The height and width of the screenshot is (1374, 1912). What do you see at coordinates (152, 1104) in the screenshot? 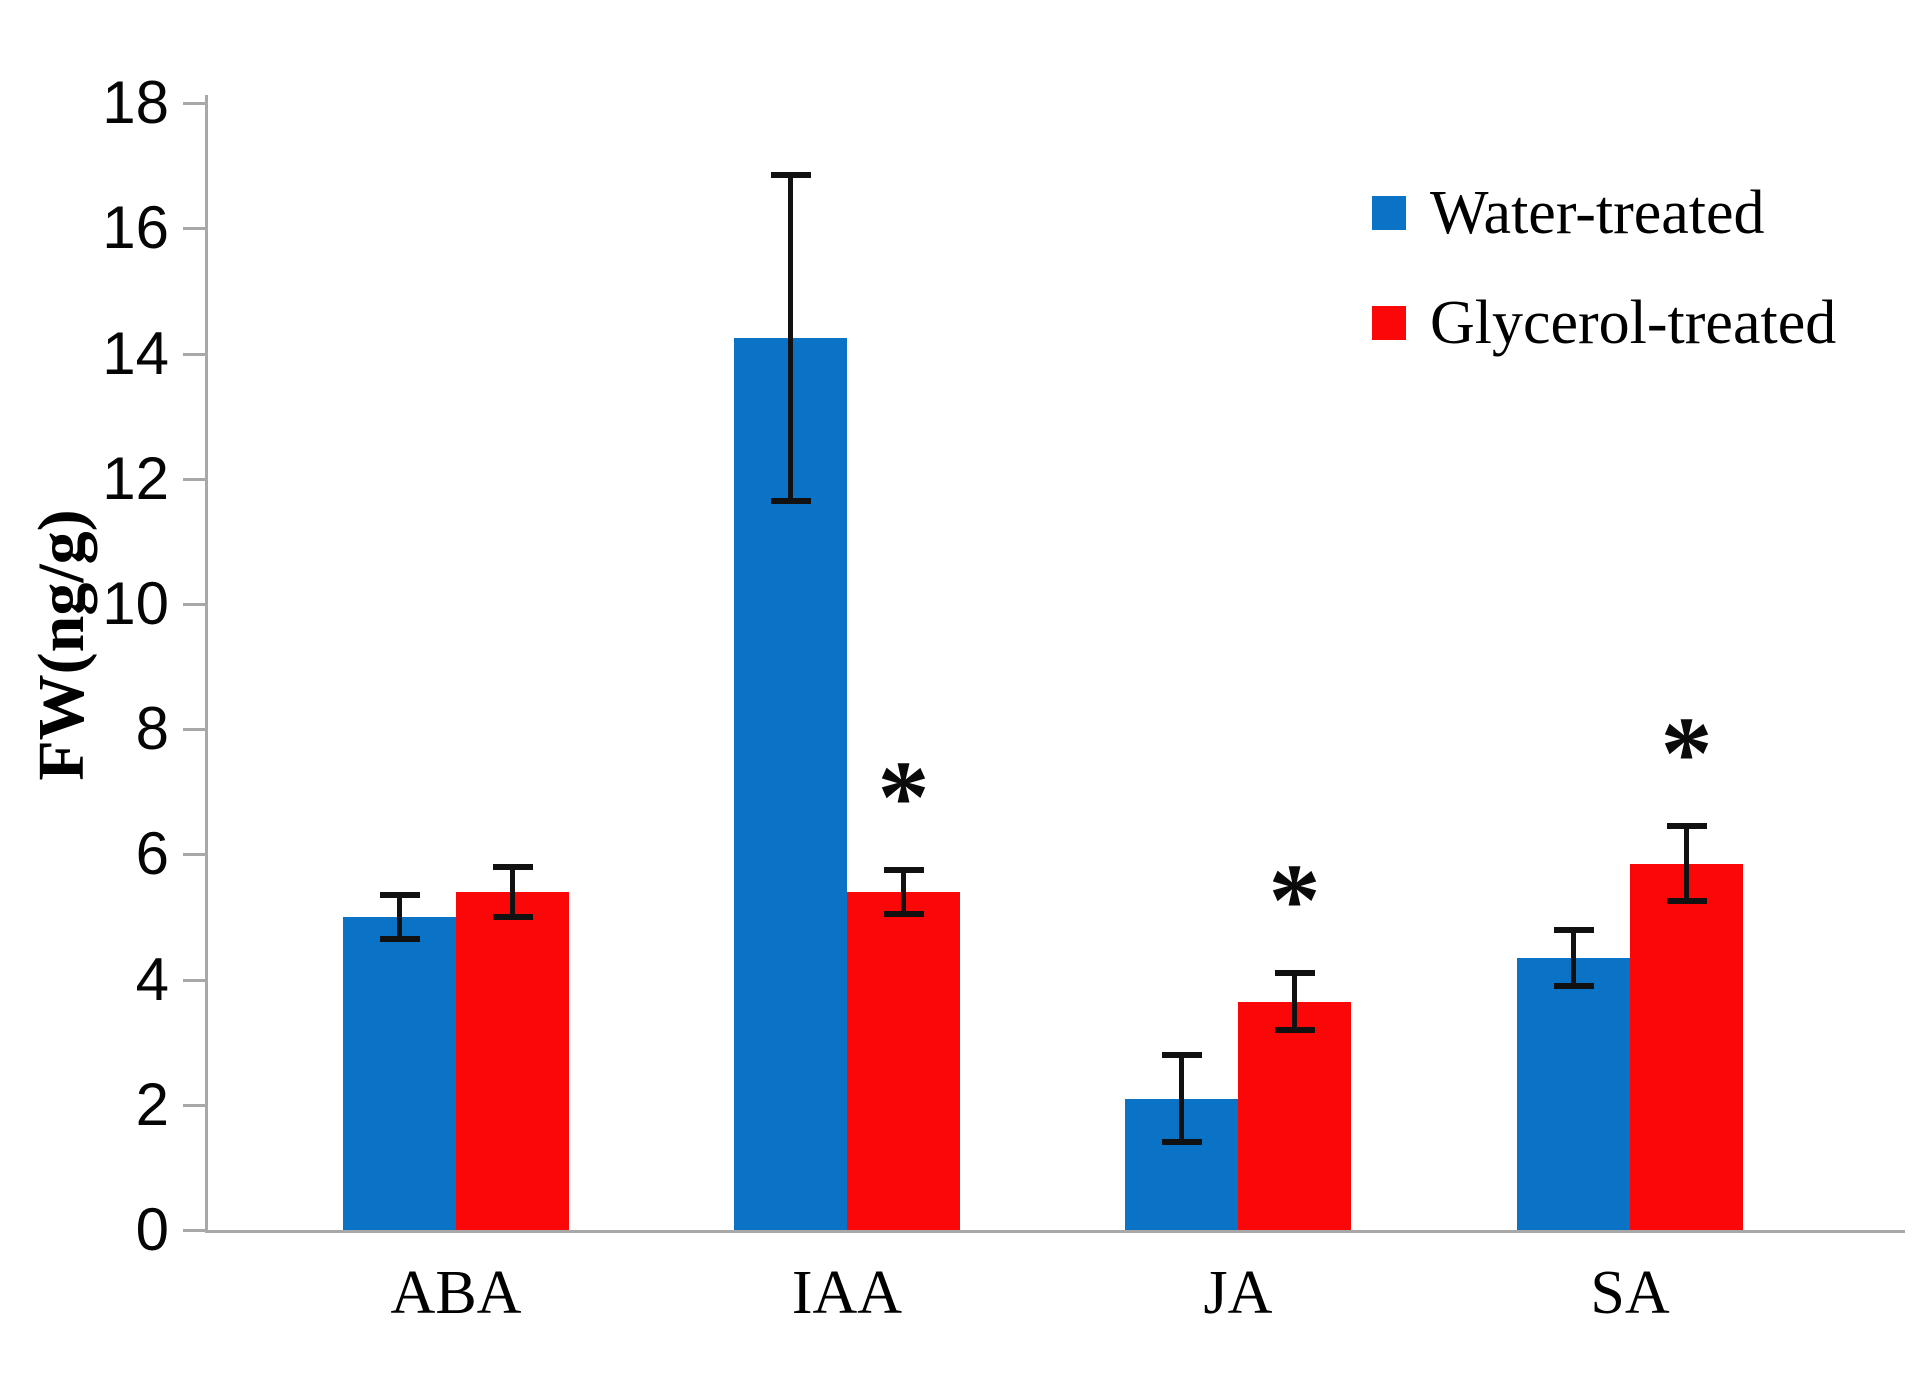
I see `y-tick-label: 2` at bounding box center [152, 1104].